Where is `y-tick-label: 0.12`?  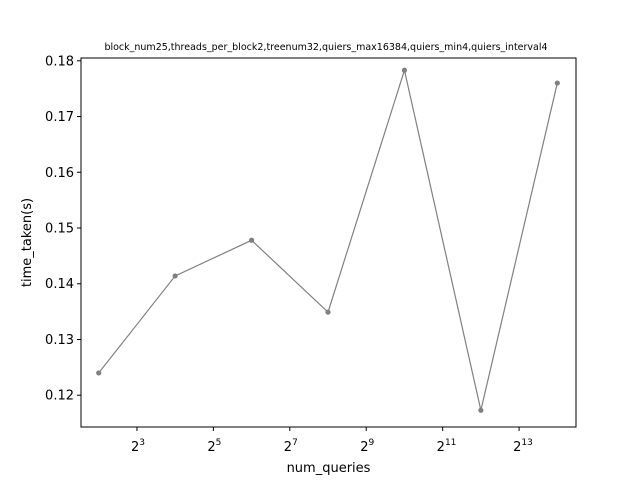 y-tick-label: 0.12 is located at coordinates (59, 396).